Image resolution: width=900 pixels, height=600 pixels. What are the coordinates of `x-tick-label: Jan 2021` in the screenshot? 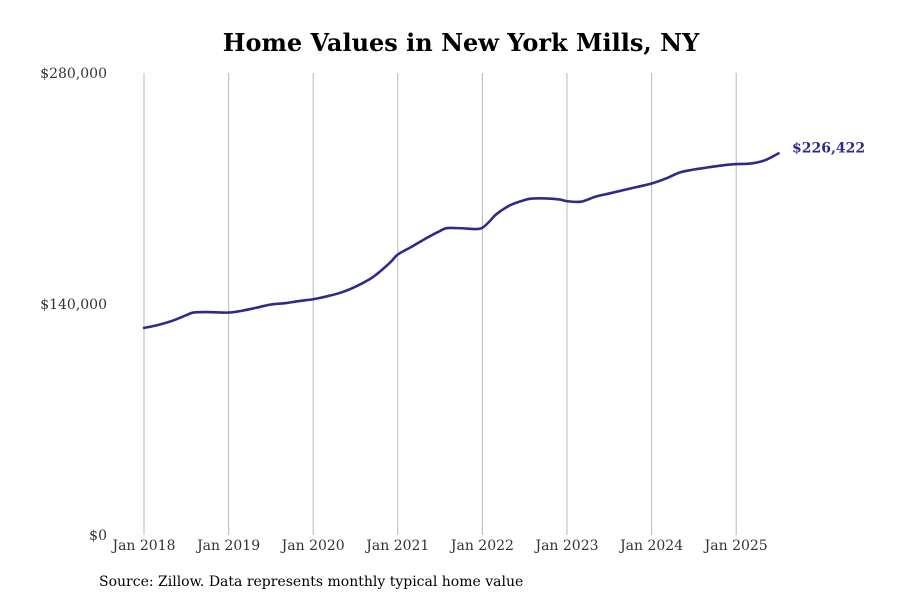 It's located at (396, 546).